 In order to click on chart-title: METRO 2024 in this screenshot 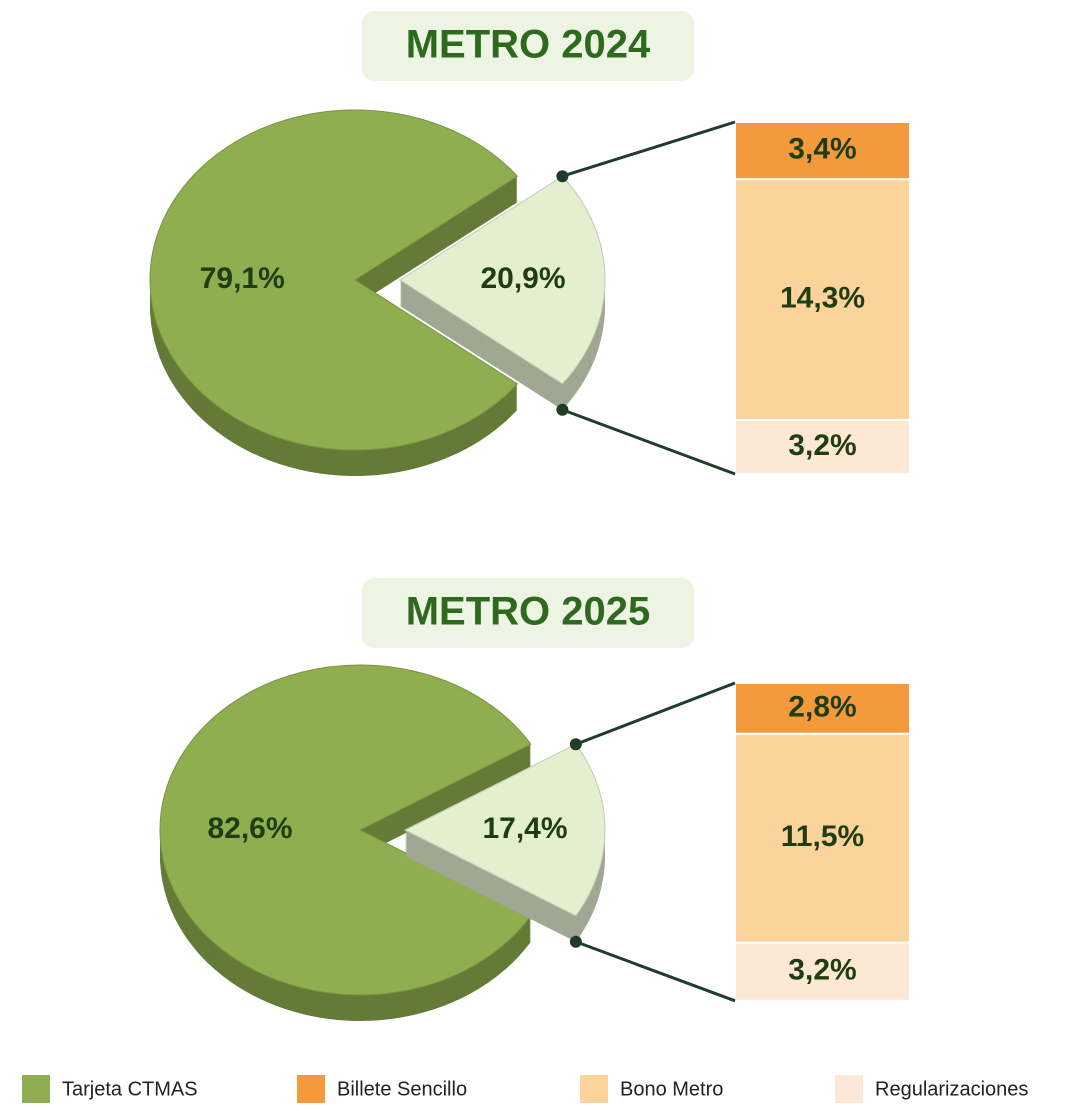, I will do `click(528, 45)`.